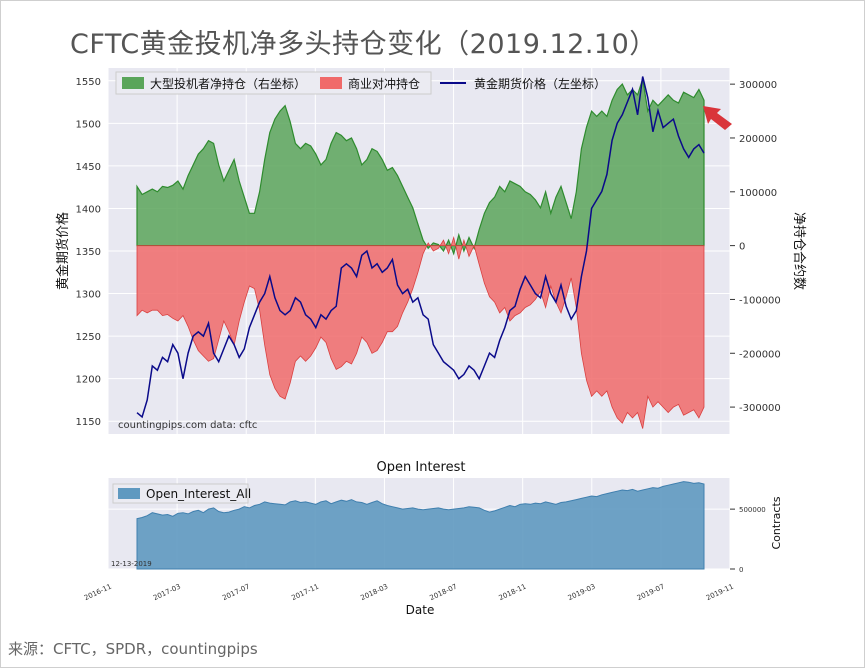  What do you see at coordinates (651, 593) in the screenshot?
I see `date-tick-label: 2019-07` at bounding box center [651, 593].